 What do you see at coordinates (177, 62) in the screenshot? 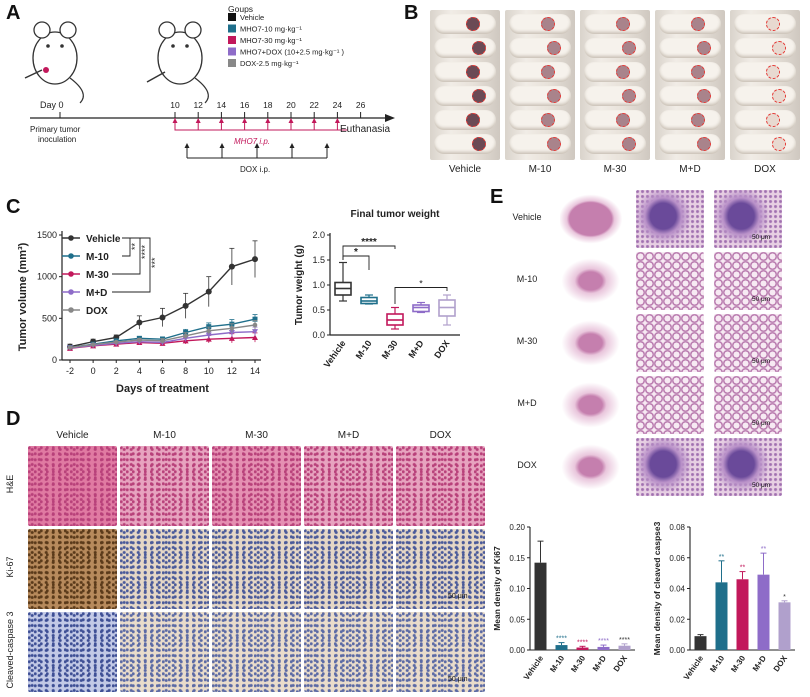
I see `mouse-icon` at bounding box center [177, 62].